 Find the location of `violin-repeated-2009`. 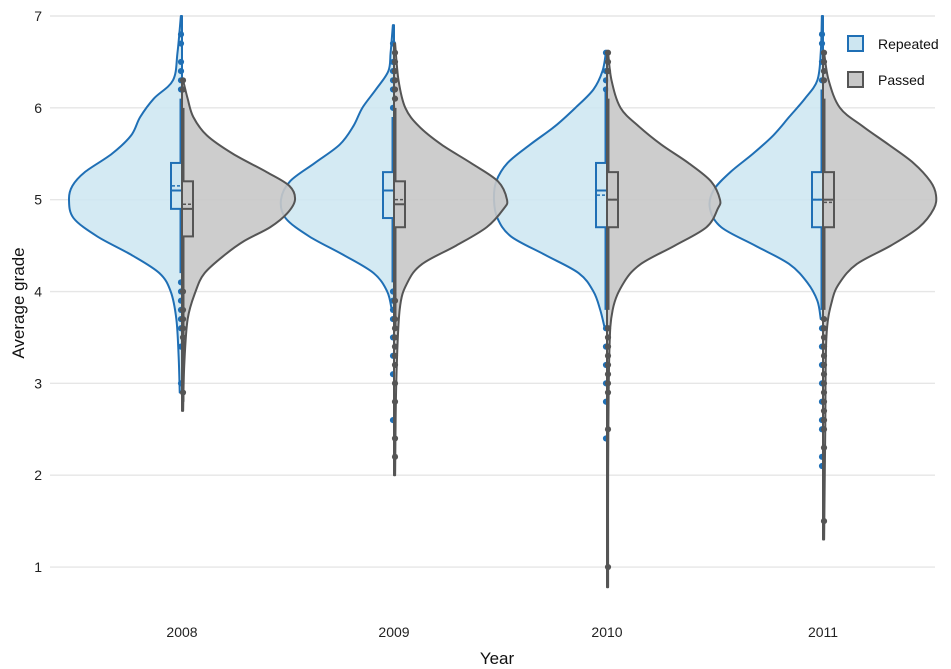

violin-repeated-2009 is located at coordinates (338, 250).